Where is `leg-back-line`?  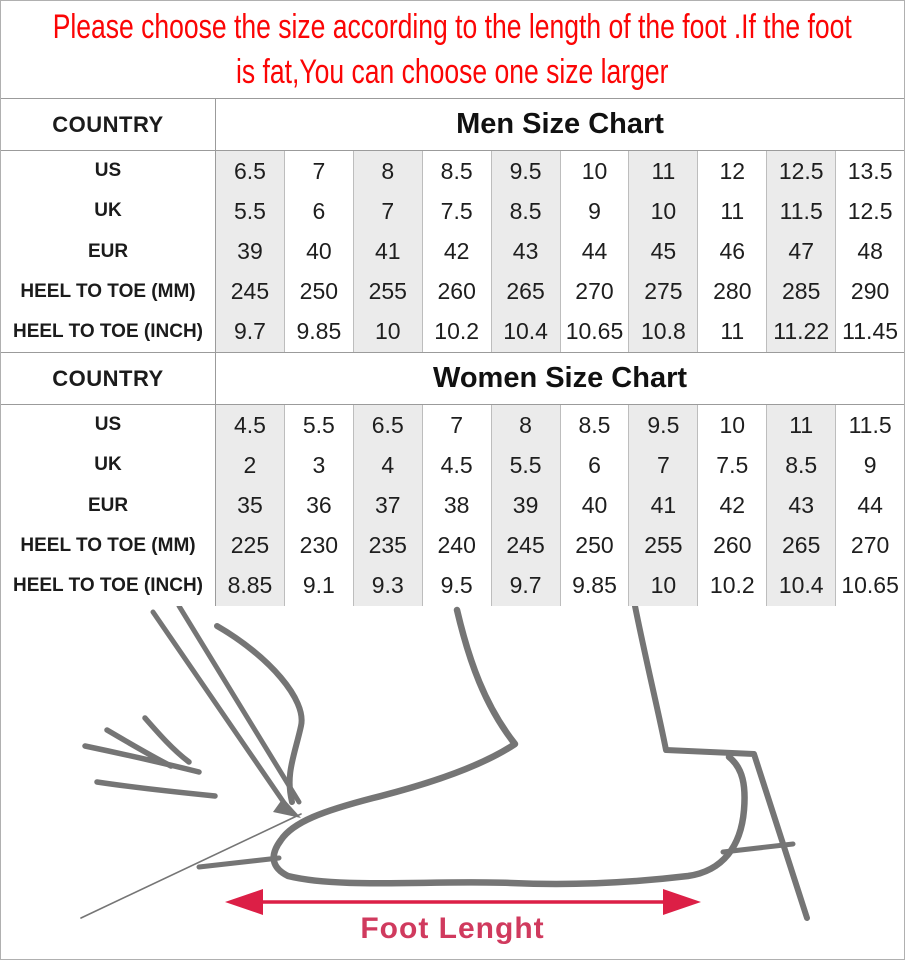 leg-back-line is located at coordinates (721, 762).